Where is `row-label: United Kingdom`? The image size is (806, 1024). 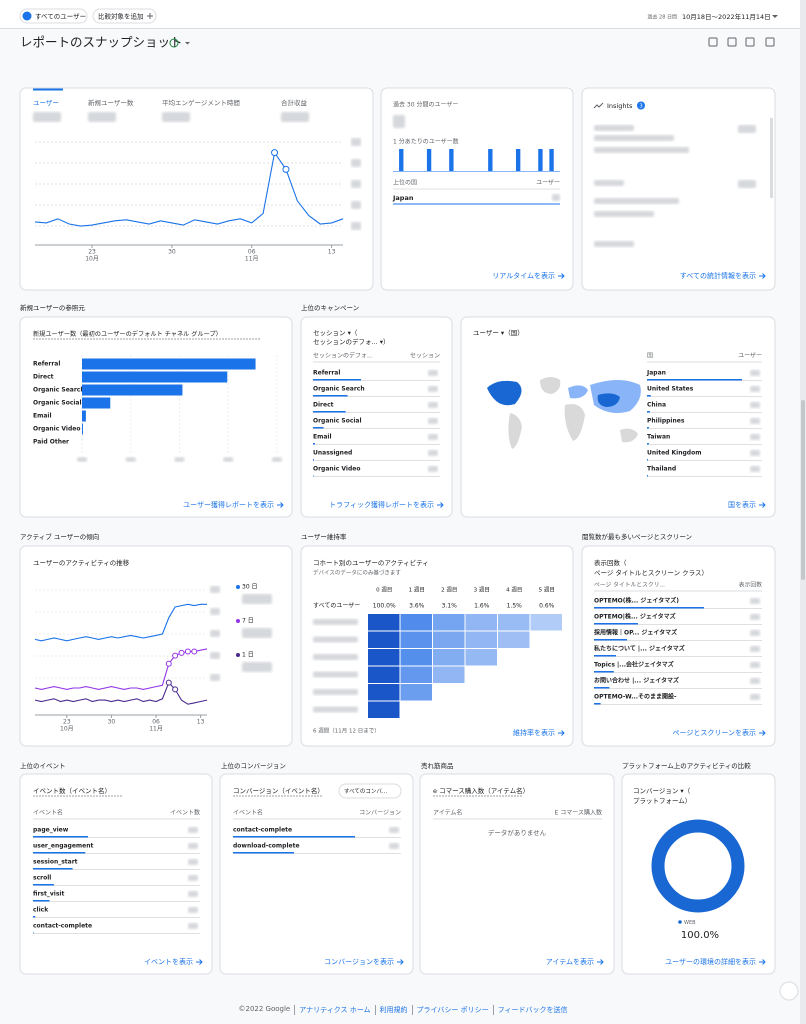 row-label: United Kingdom is located at coordinates (674, 453).